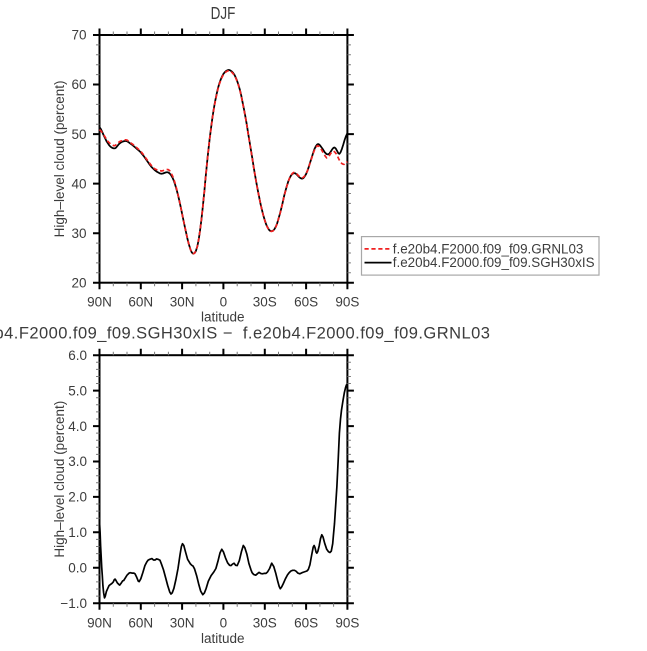 Image resolution: width=647 pixels, height=651 pixels. What do you see at coordinates (223, 14) in the screenshot?
I see `svg-text: DJF` at bounding box center [223, 14].